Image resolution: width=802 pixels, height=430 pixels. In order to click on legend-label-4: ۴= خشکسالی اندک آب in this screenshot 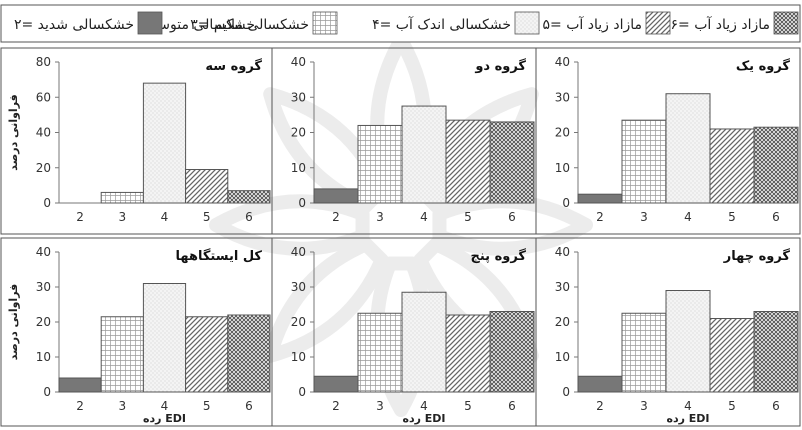, I will do `click(441, 24)`.